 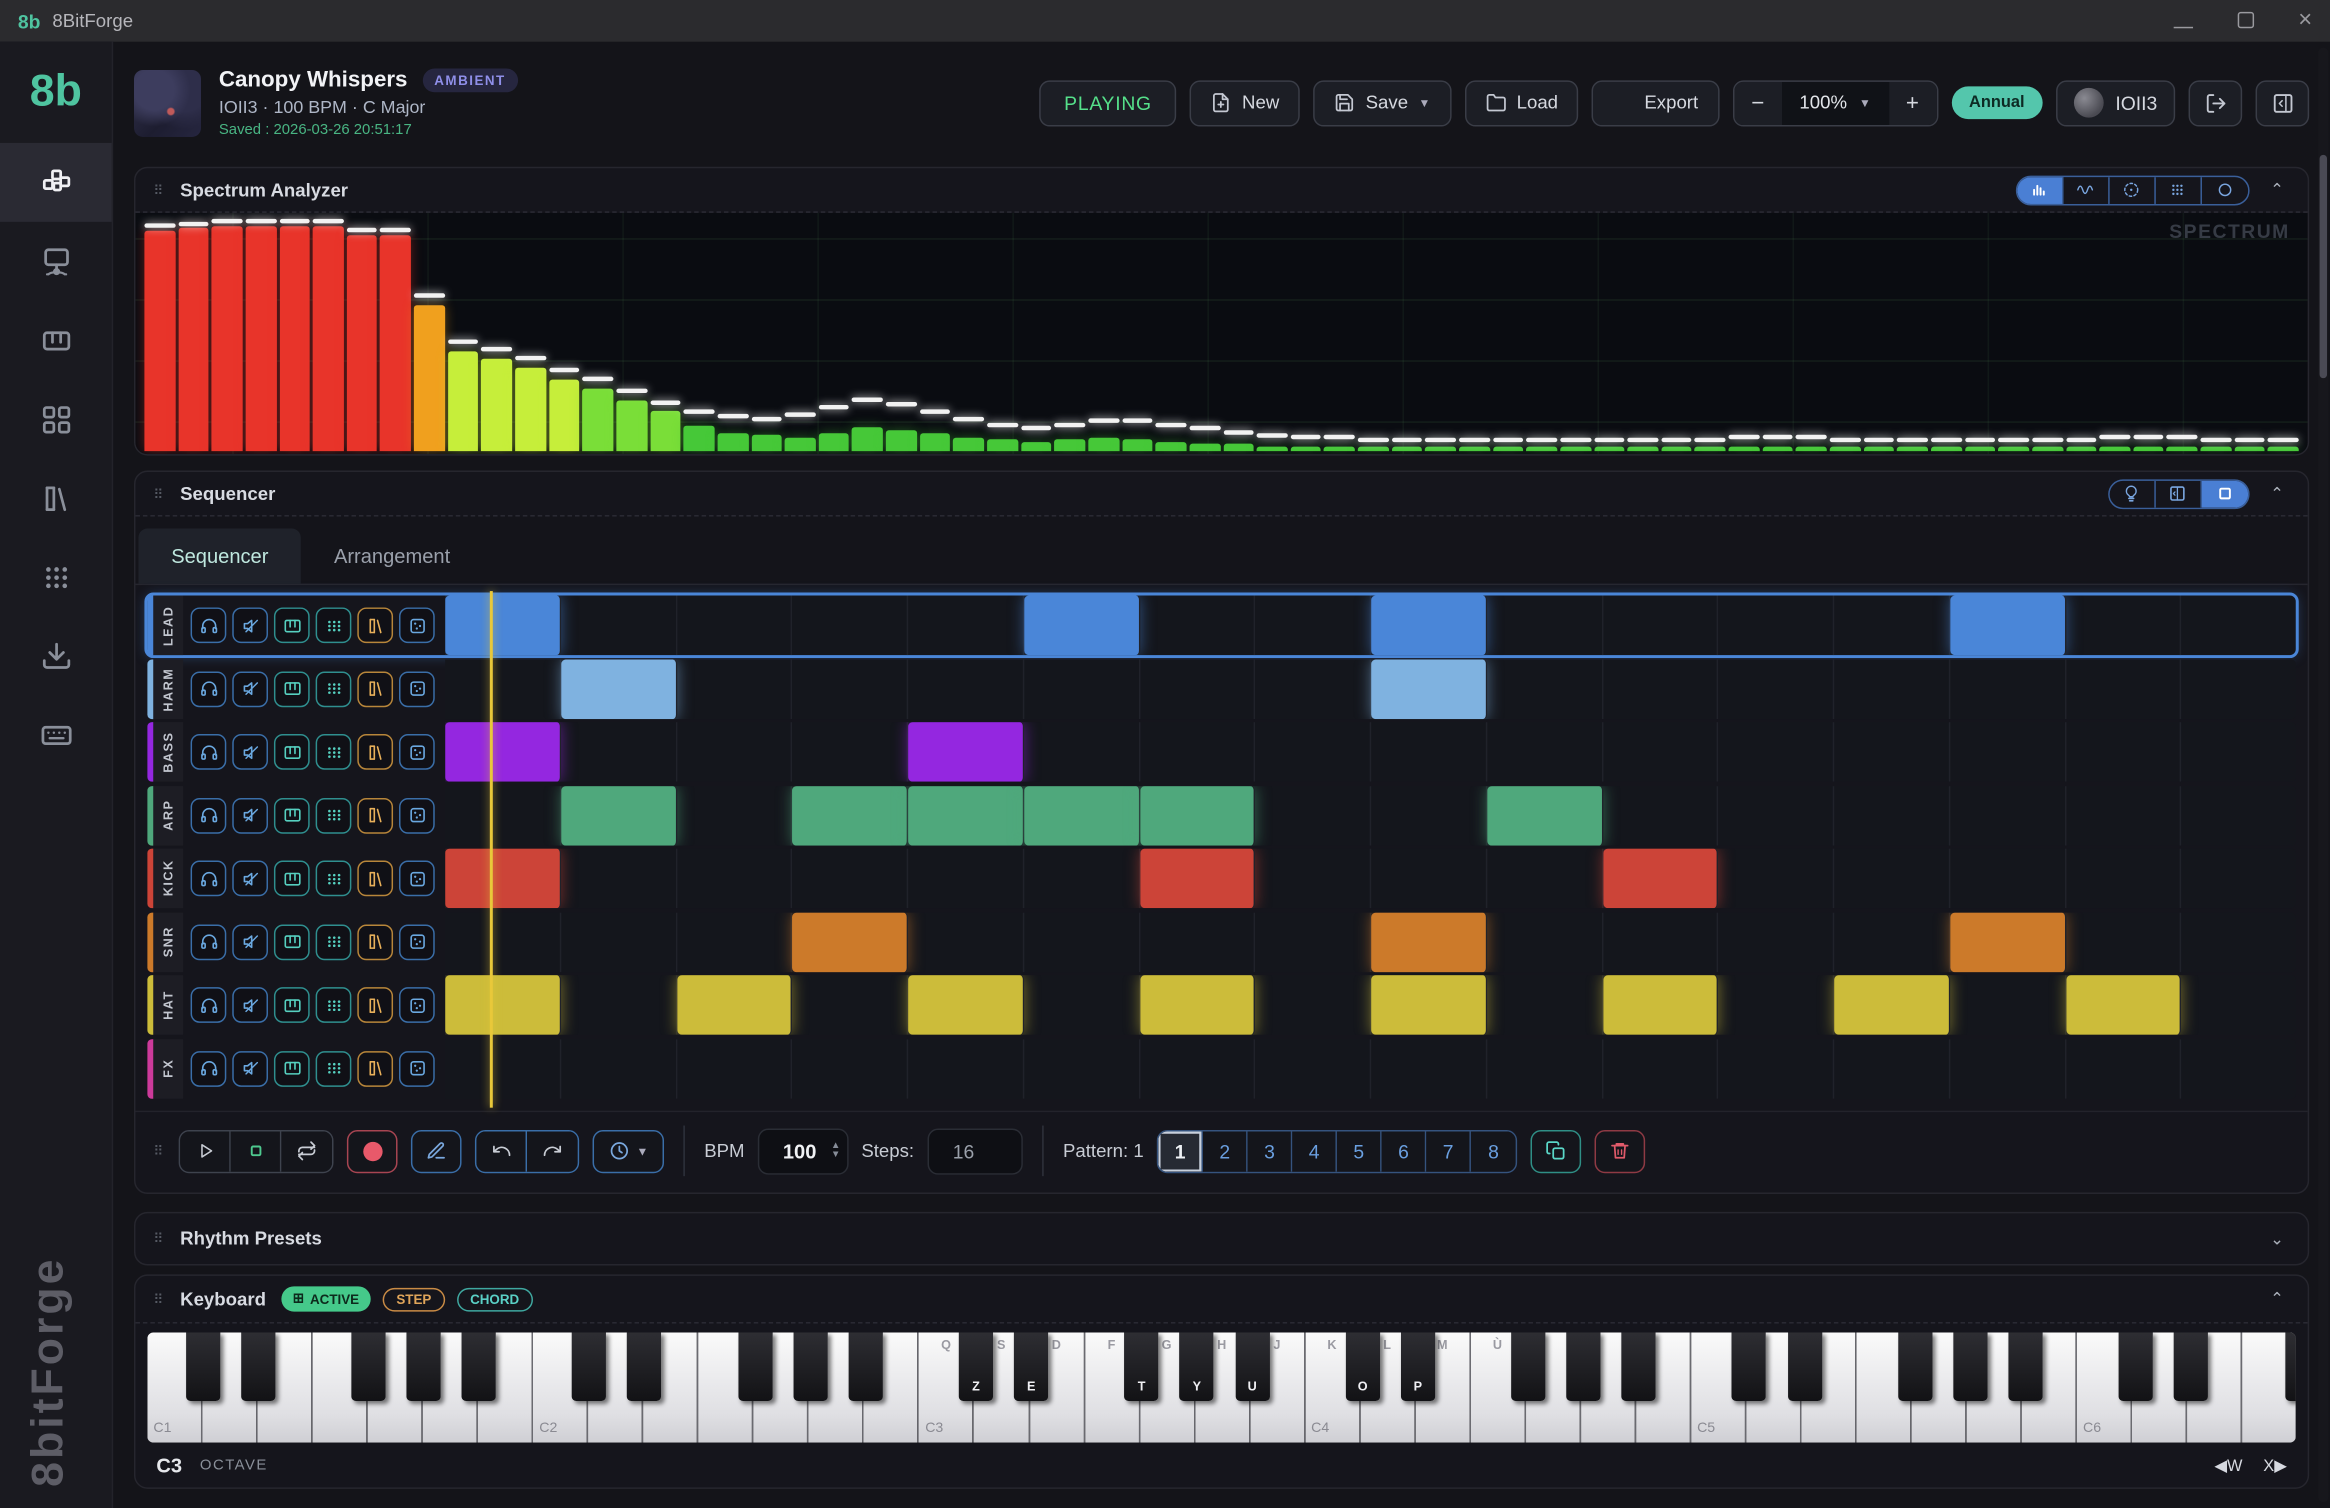 I want to click on sidebar-item-dots-grid, so click(x=56, y=576).